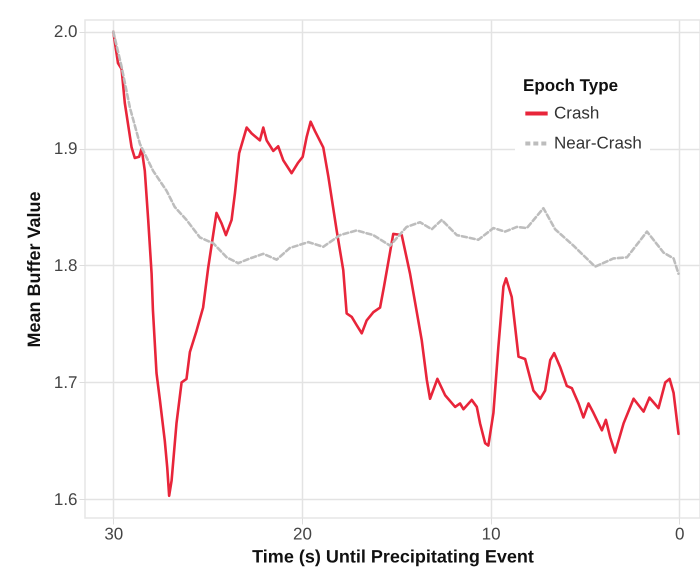  I want to click on y-axis-title: Mean Buffer Value, so click(34, 269).